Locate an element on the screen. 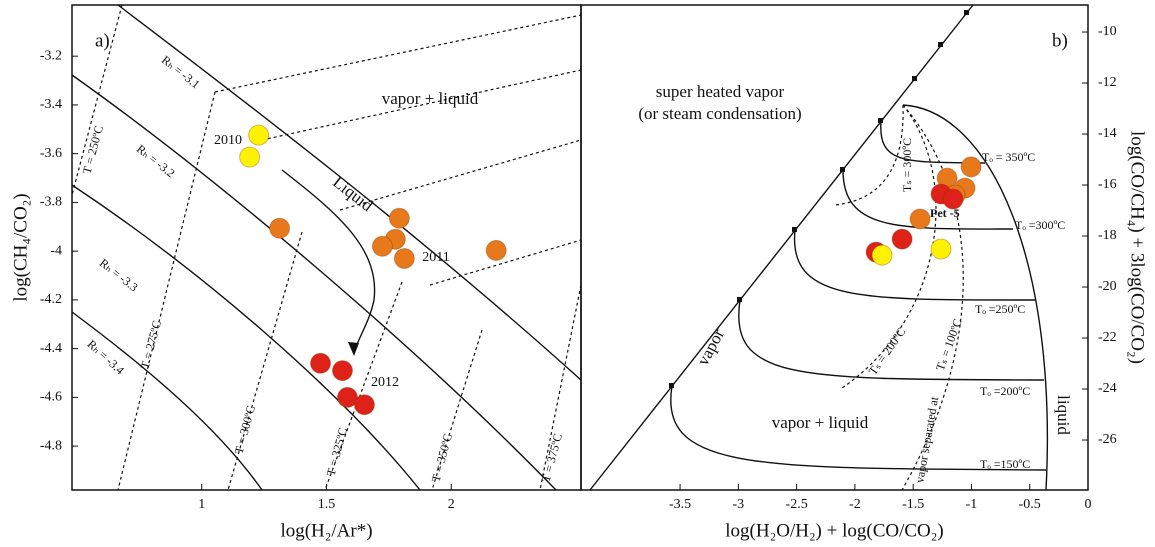 The width and height of the screenshot is (1155, 547). y-tick-label: -14 is located at coordinates (1107, 133).